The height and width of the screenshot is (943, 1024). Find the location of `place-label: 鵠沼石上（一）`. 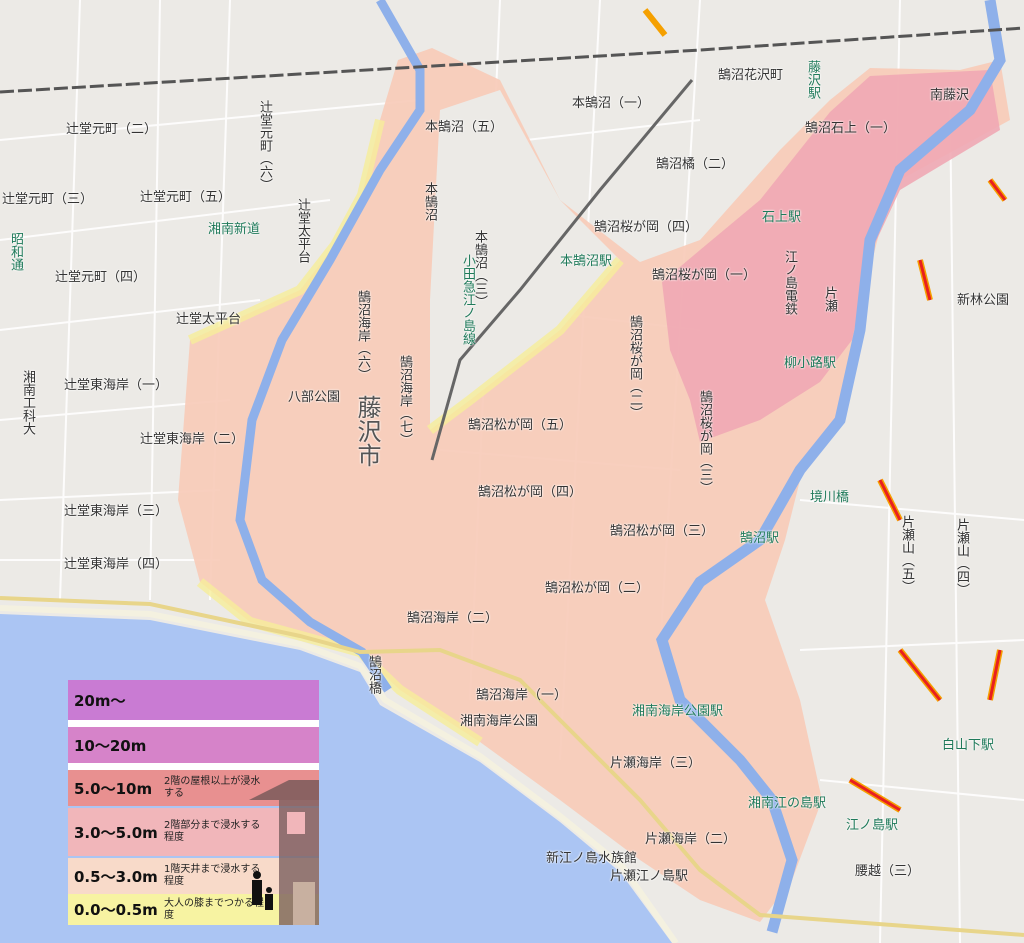

place-label: 鵠沼石上（一） is located at coordinates (851, 128).